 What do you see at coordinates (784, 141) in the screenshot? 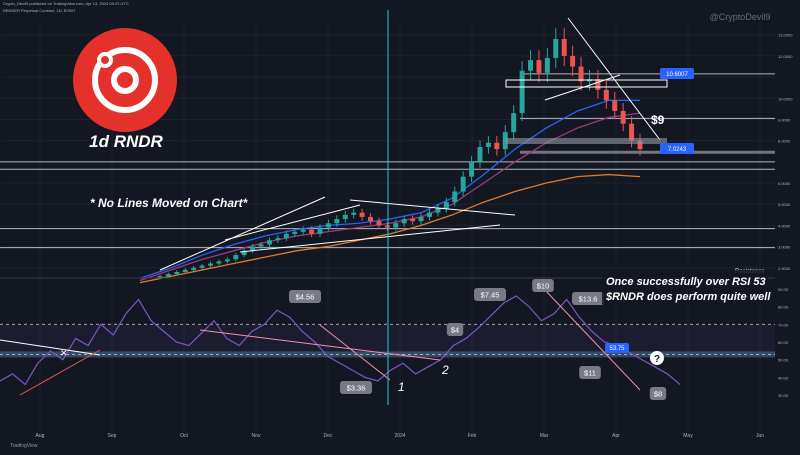
I see `price-axis-label: 8.0000` at bounding box center [784, 141].